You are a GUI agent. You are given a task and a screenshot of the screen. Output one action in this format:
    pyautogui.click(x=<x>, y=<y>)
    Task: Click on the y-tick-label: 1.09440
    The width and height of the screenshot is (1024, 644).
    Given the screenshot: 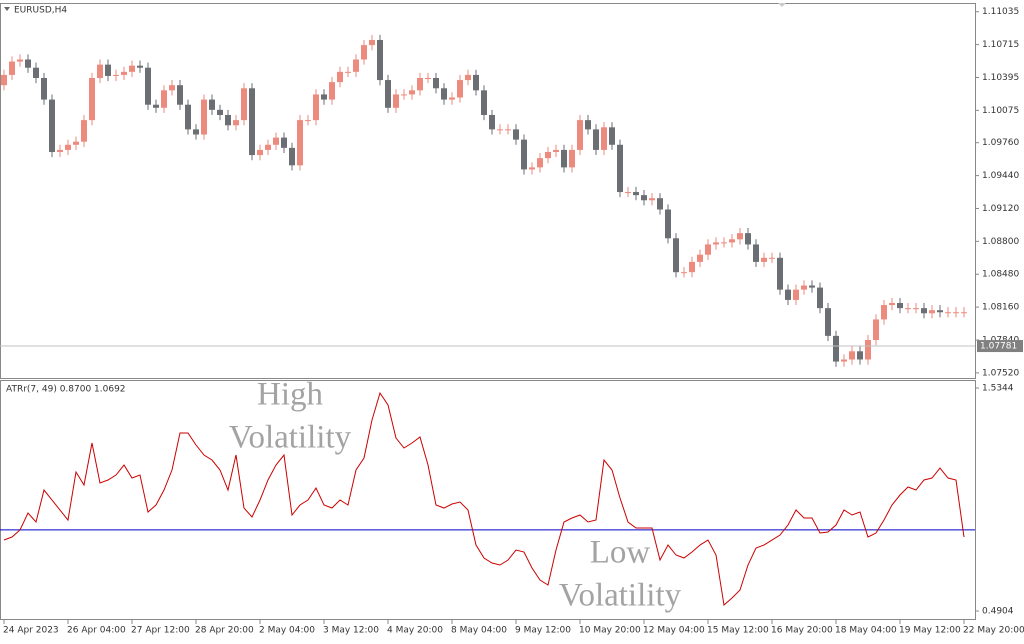 What is the action you would take?
    pyautogui.click(x=1000, y=176)
    